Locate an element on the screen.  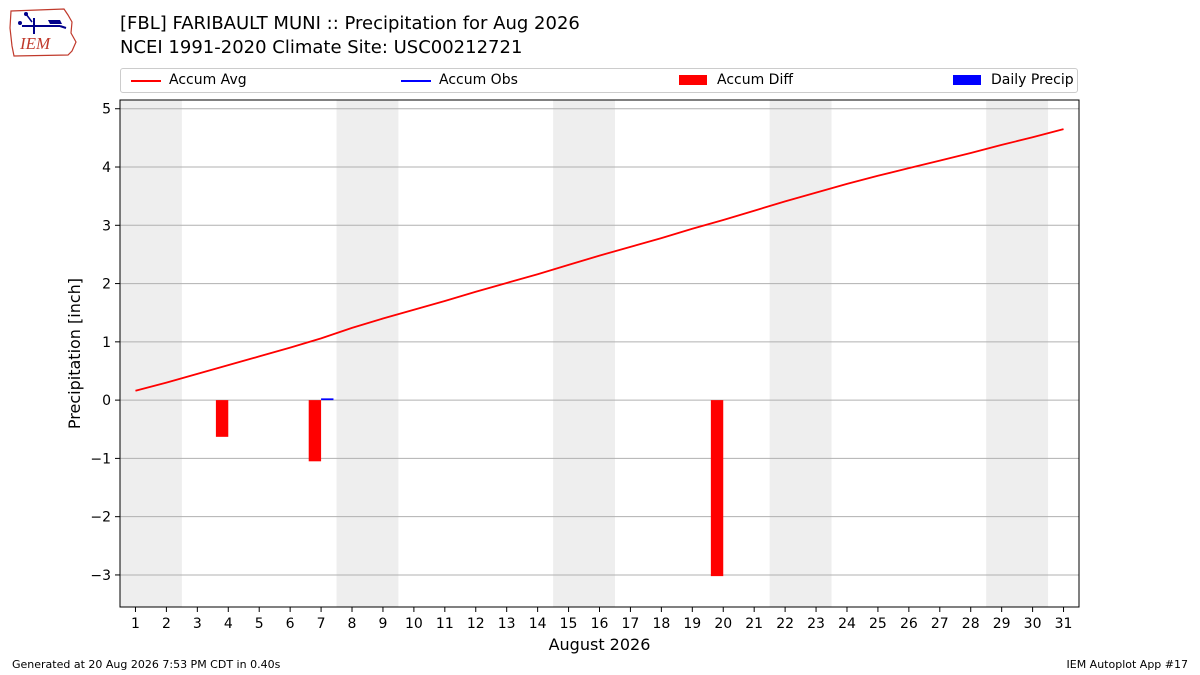
chart-subtitle: NCEI 1991-2020 Climate Site: USC00212721 is located at coordinates (321, 47).